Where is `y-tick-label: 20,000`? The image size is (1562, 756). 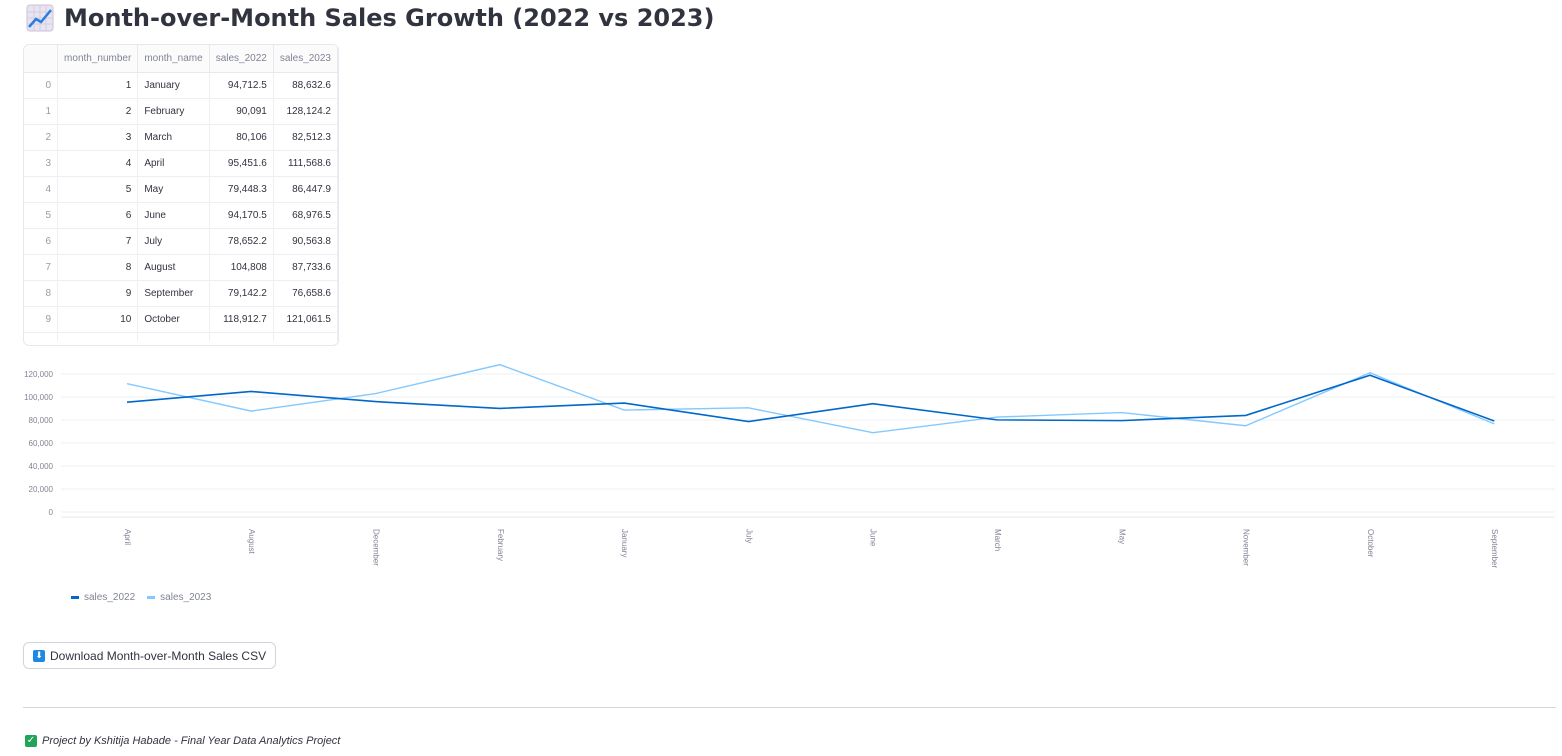
y-tick-label: 20,000 is located at coordinates (41, 489).